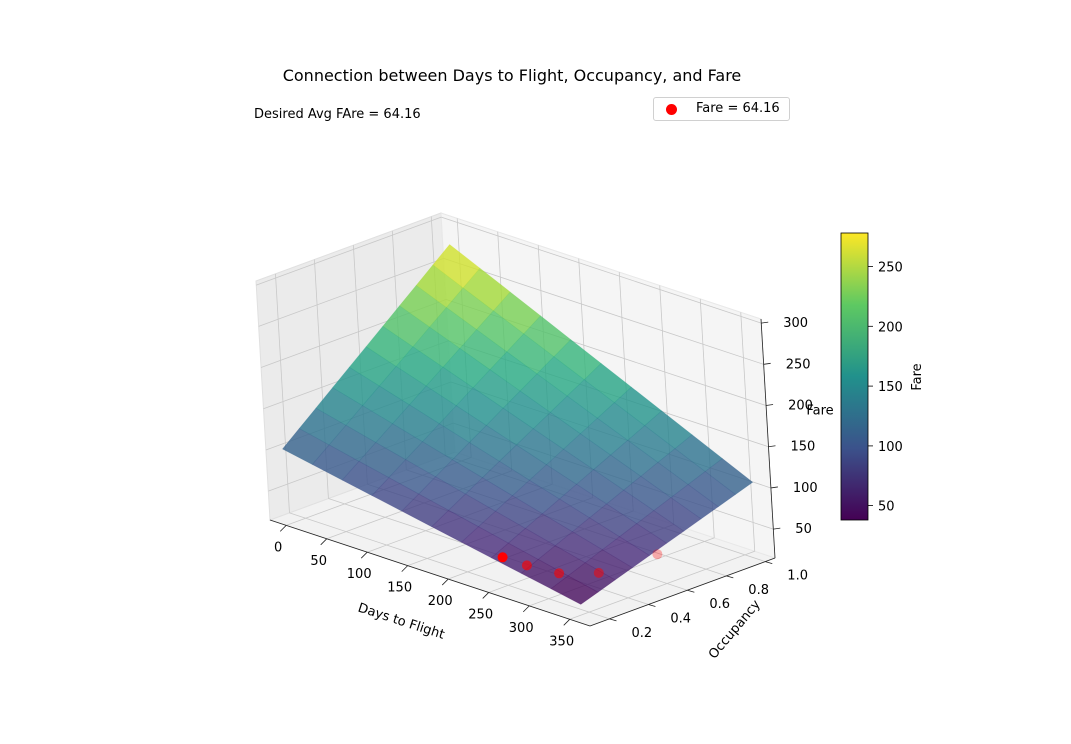  Describe the element at coordinates (890, 387) in the screenshot. I see `colorbar-tick-label: 150` at that location.